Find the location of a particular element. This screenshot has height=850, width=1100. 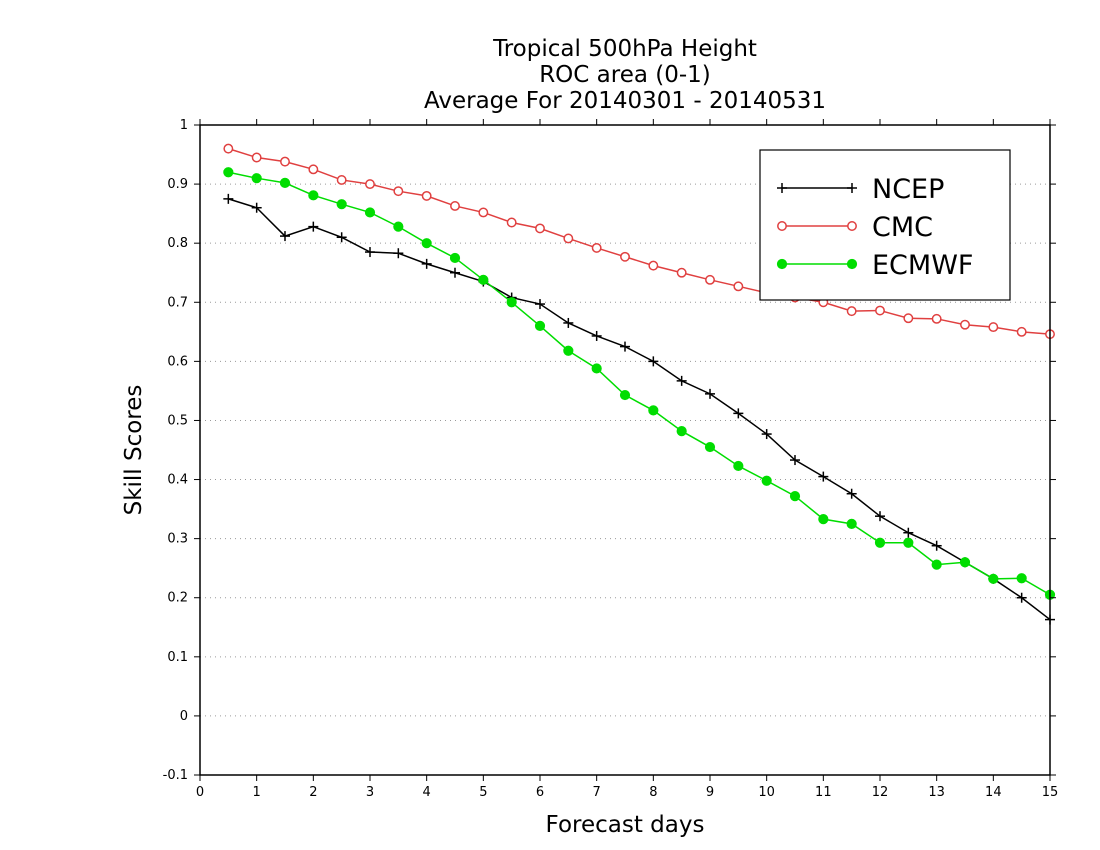

y-tick-label: 0.3 is located at coordinates (177, 539).